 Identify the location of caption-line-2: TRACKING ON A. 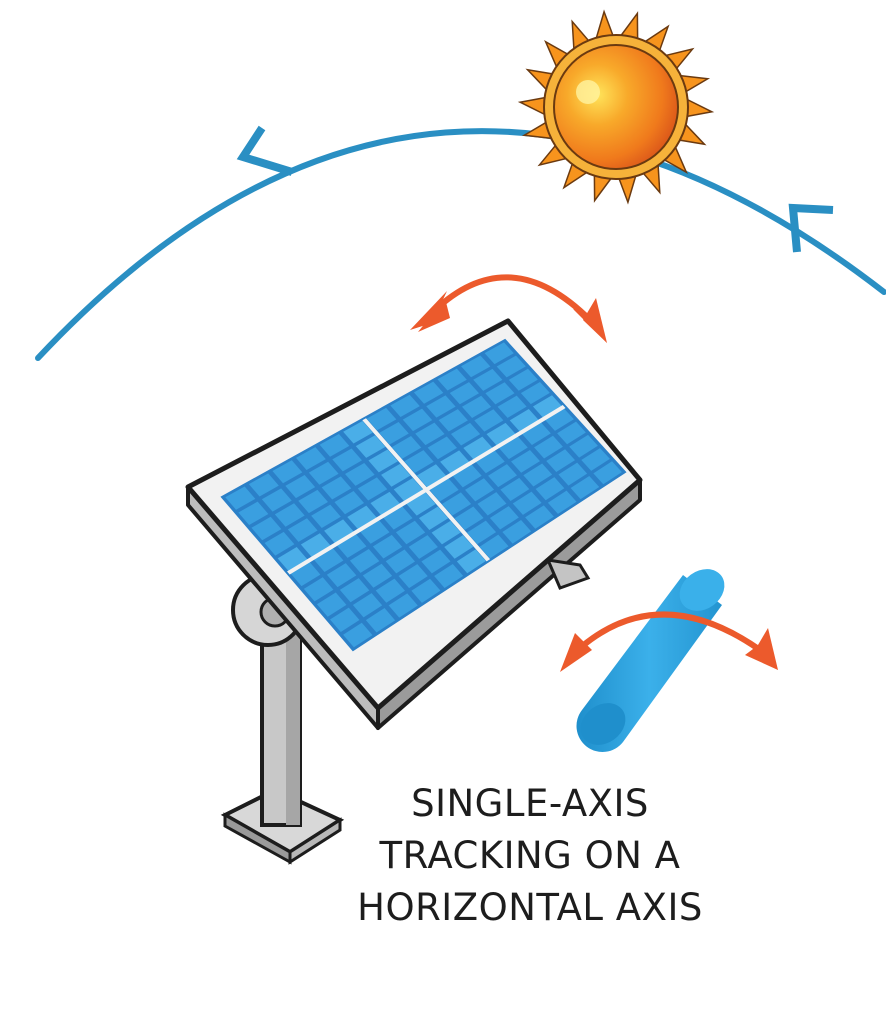
(530, 855).